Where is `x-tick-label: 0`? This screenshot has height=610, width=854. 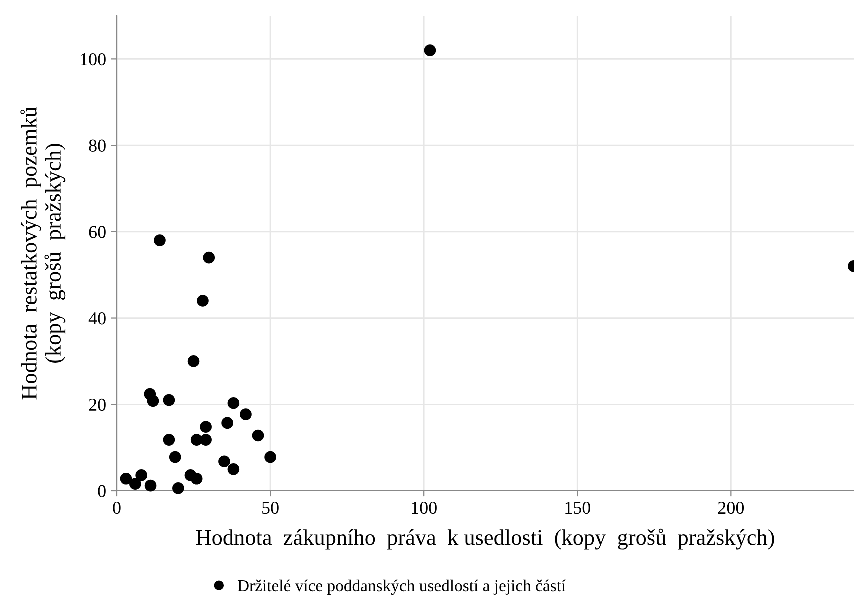
x-tick-label: 0 is located at coordinates (117, 508).